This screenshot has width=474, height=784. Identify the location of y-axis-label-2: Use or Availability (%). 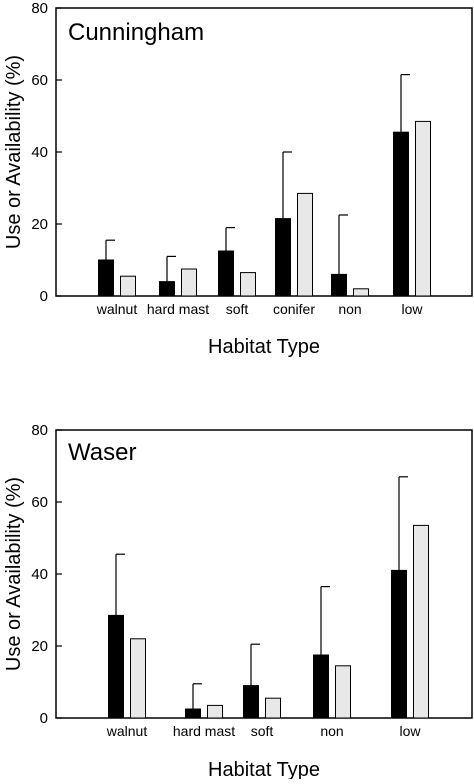
(14, 574).